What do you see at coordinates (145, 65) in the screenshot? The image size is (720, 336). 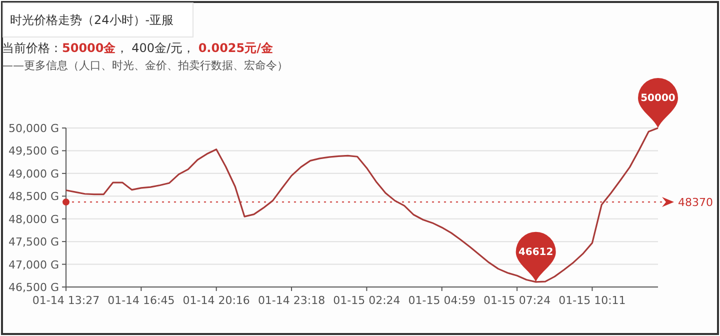 I see `text: ——更多信息（人口、时光、金价、拍卖行数据、宏命令）` at bounding box center [145, 65].